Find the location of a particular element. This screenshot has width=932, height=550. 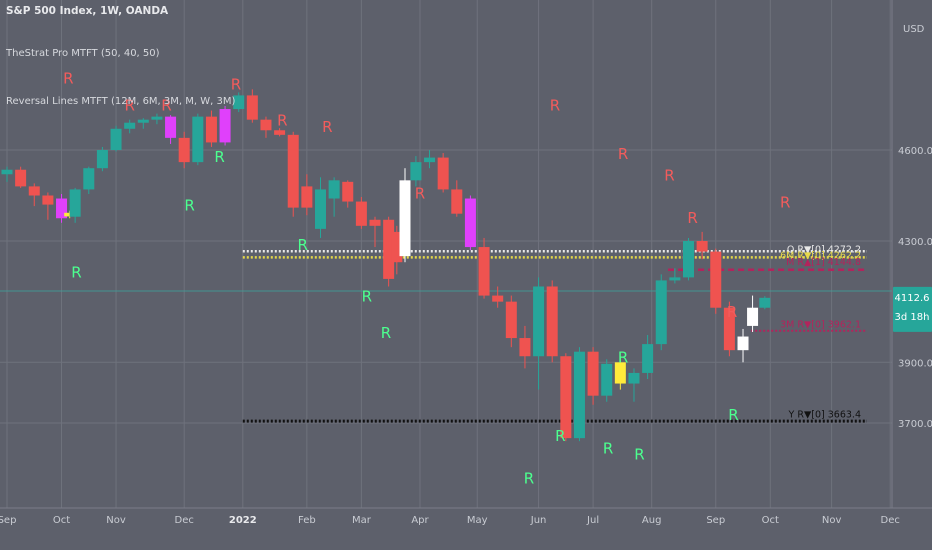

symbol-title: S&P 500 Index, 1W, OANDA is located at coordinates (87, 11).